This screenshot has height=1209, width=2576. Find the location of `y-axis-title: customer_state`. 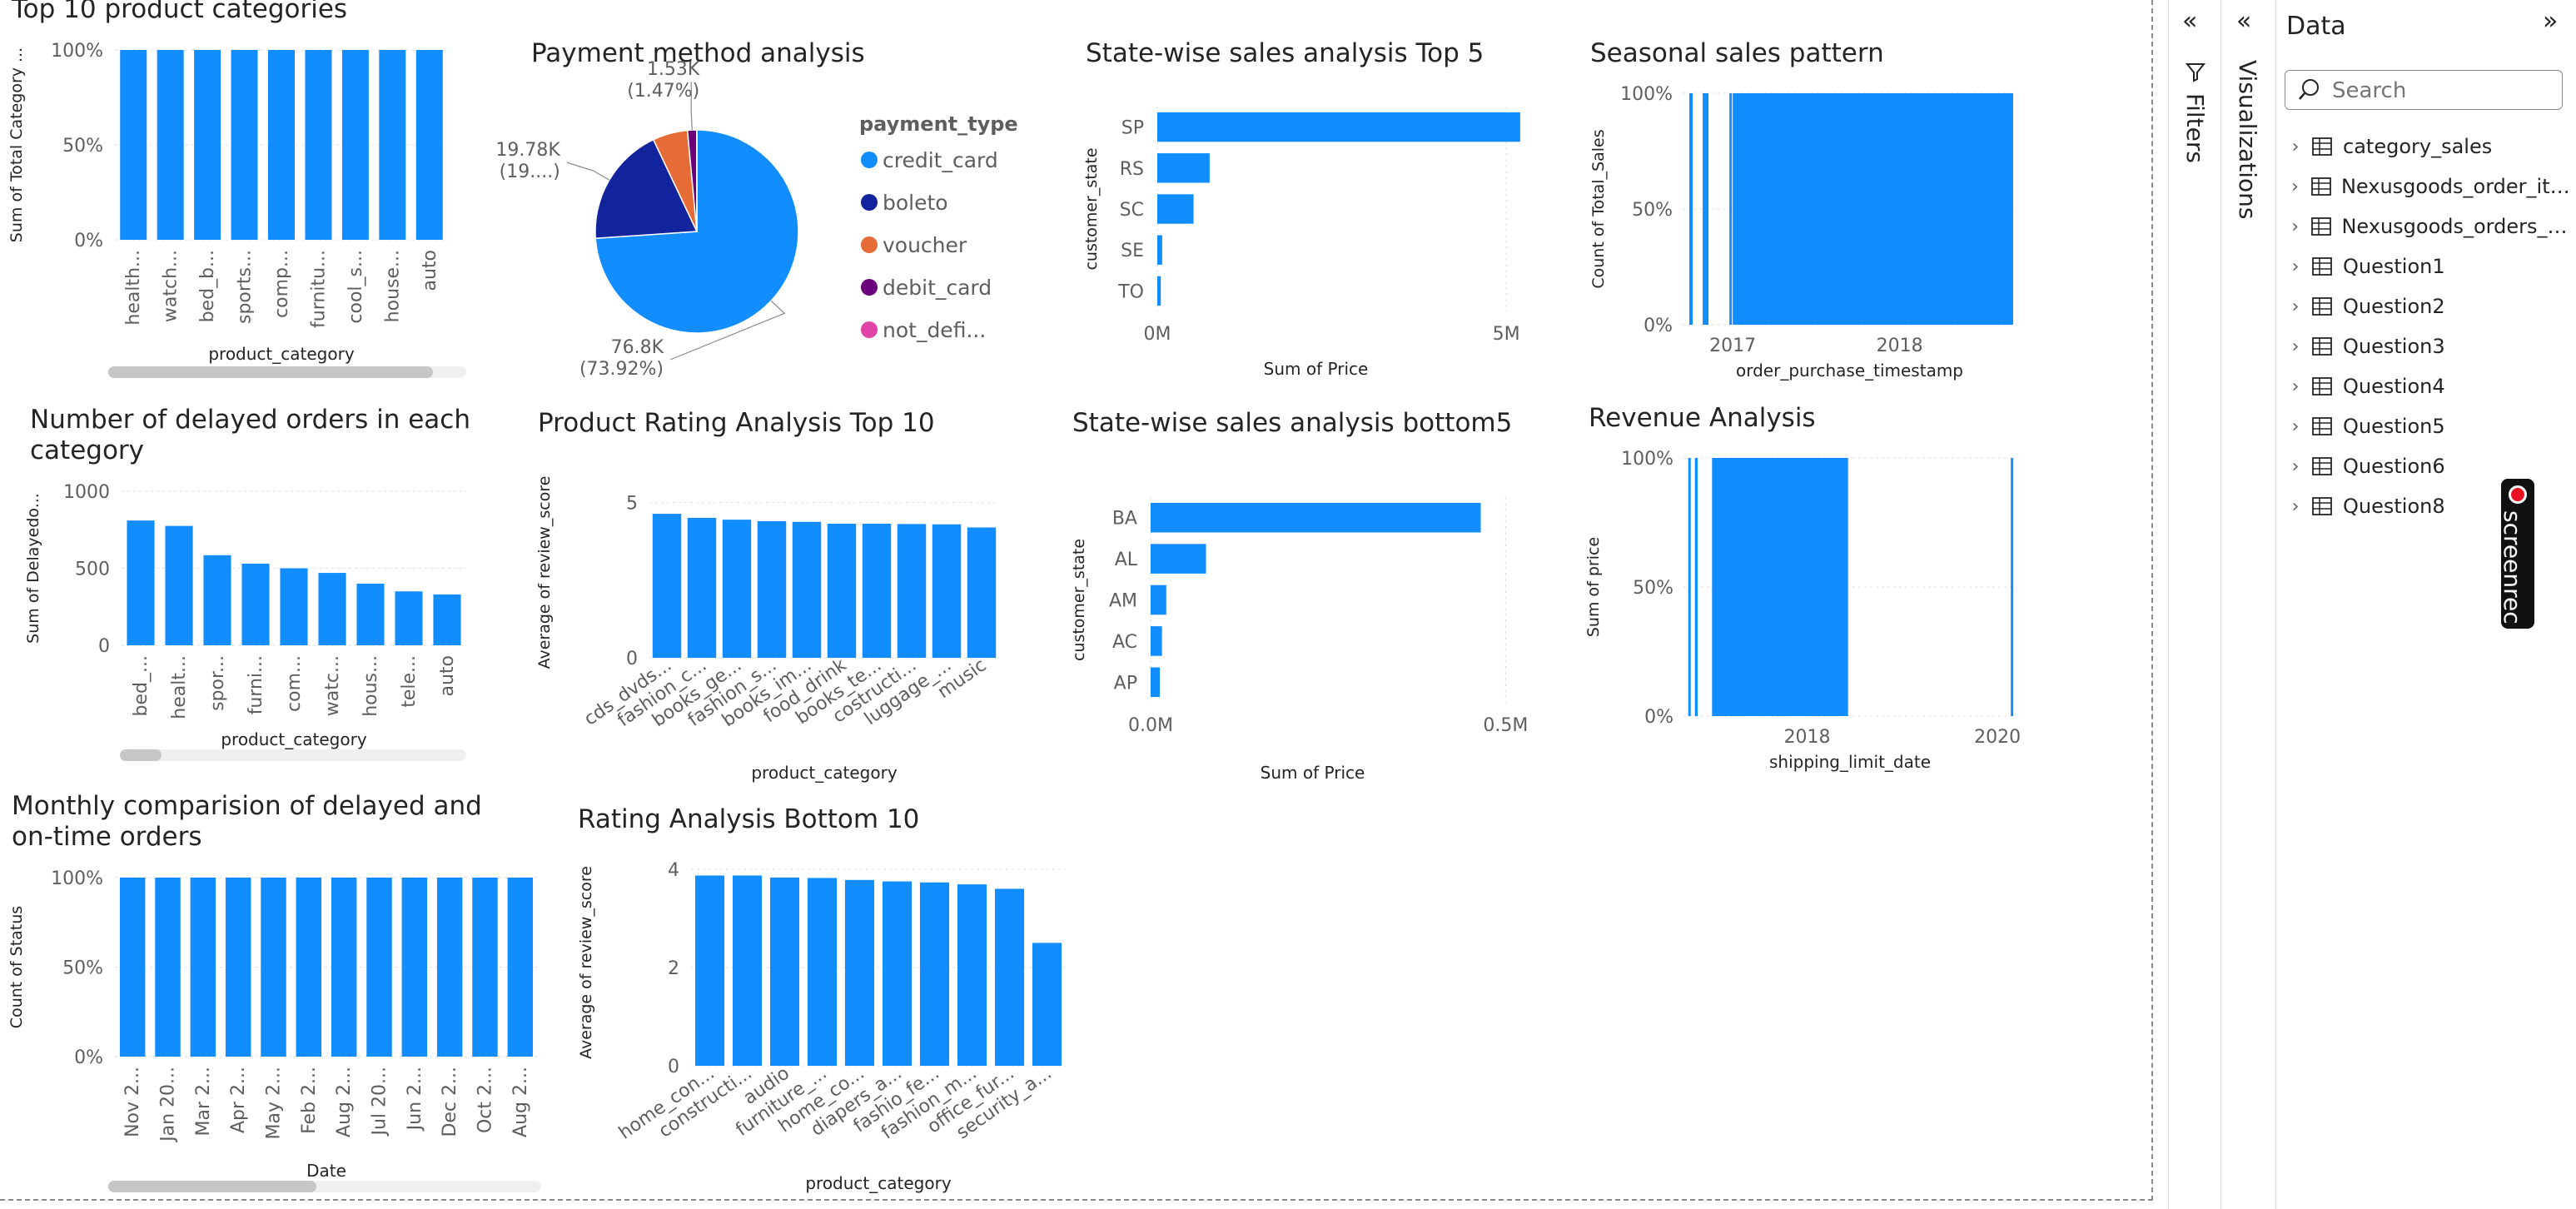

y-axis-title: customer_state is located at coordinates (1079, 600).